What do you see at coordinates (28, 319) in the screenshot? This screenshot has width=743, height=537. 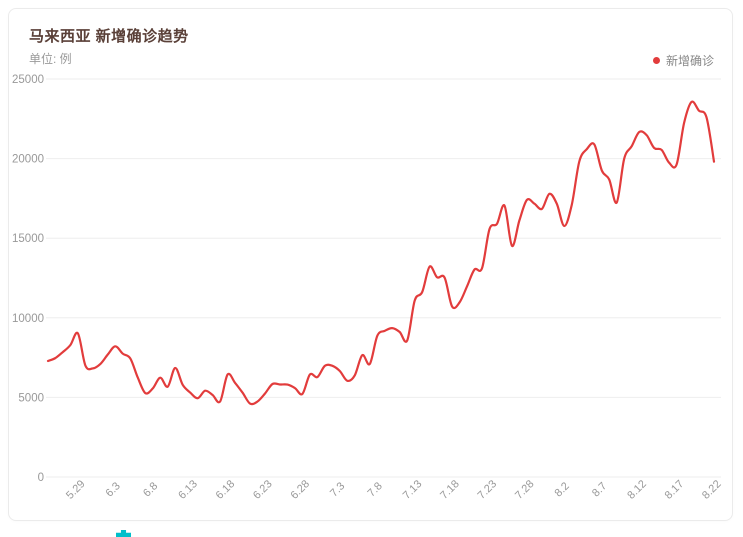 I see `y-axis-tick-label: 10000` at bounding box center [28, 319].